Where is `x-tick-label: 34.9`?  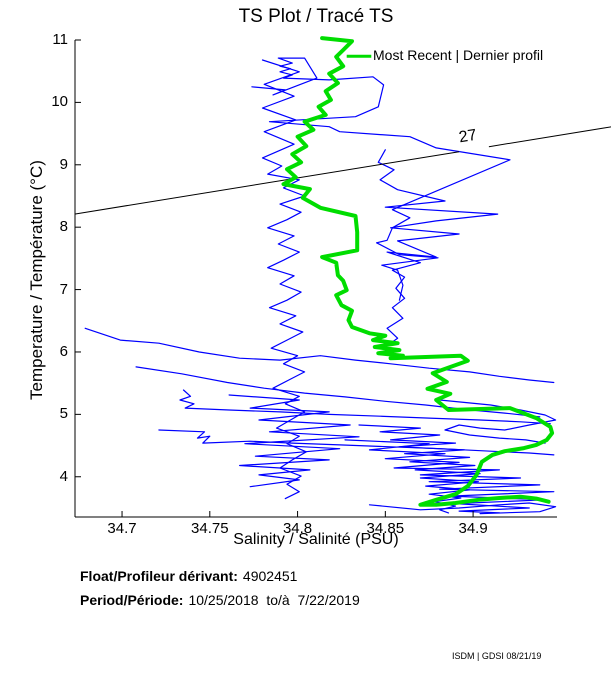 x-tick-label: 34.9 is located at coordinates (473, 528).